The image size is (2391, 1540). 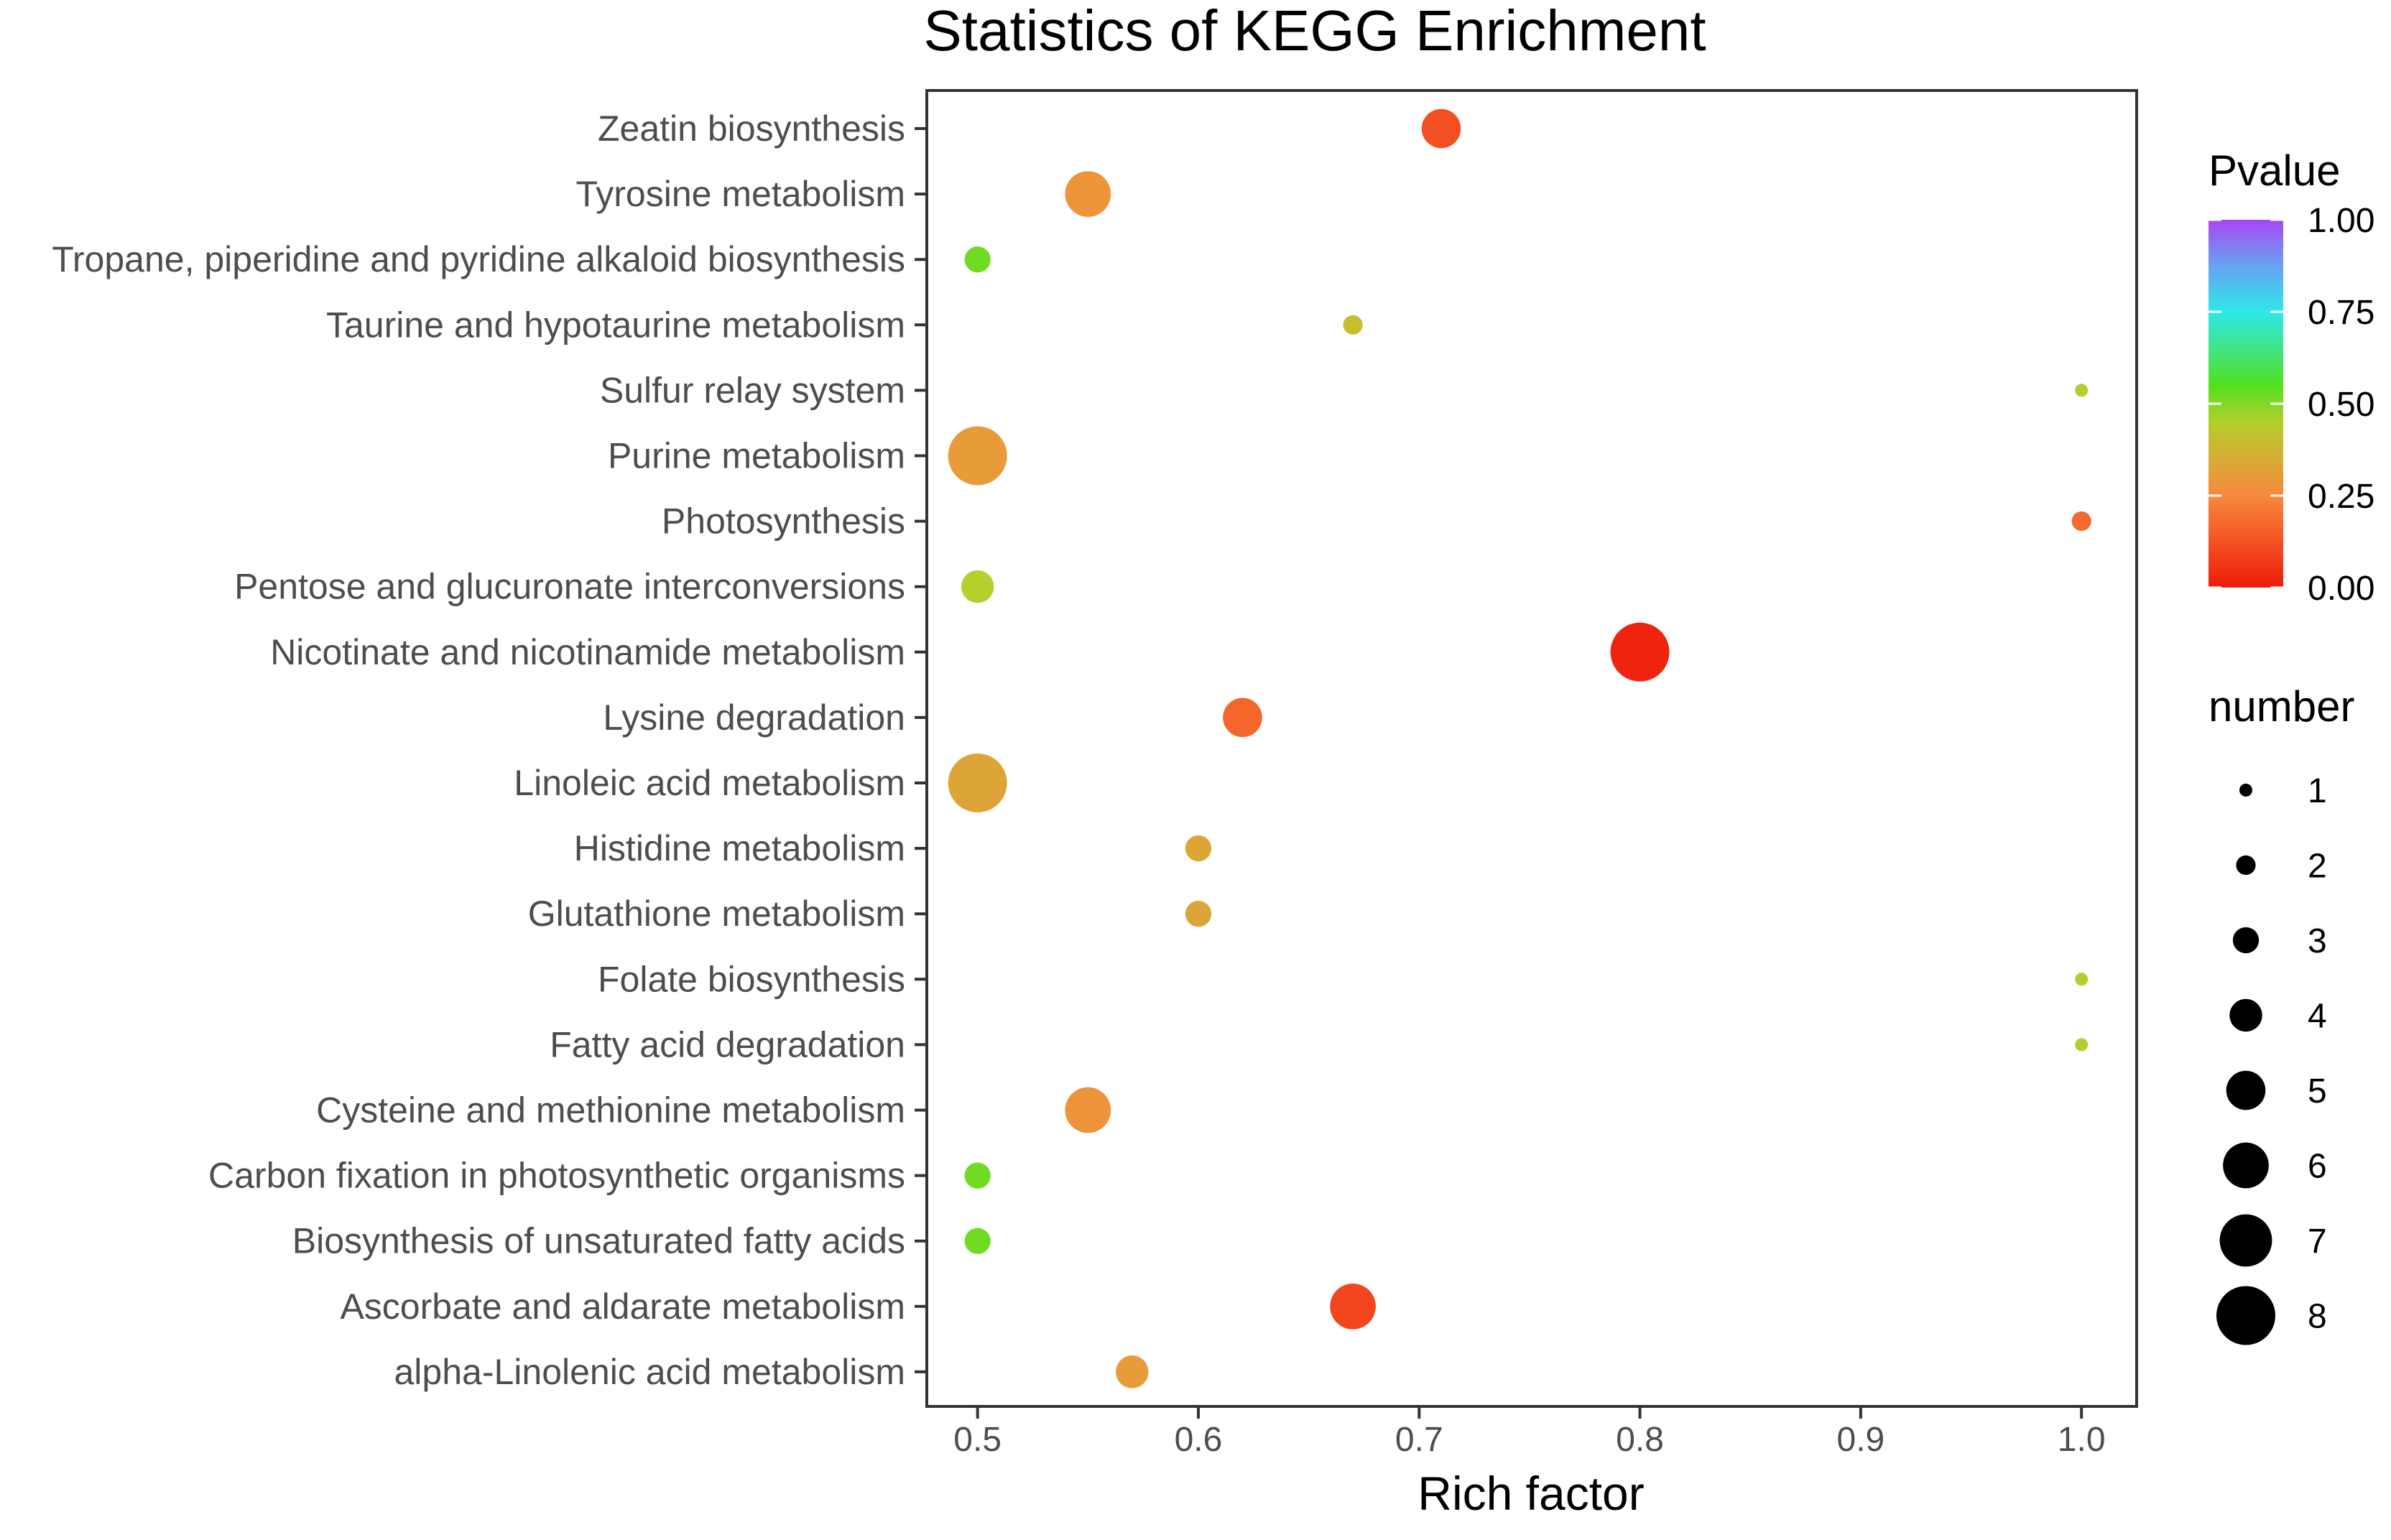 What do you see at coordinates (977, 1440) in the screenshot?
I see `x-tick-label: 0.5` at bounding box center [977, 1440].